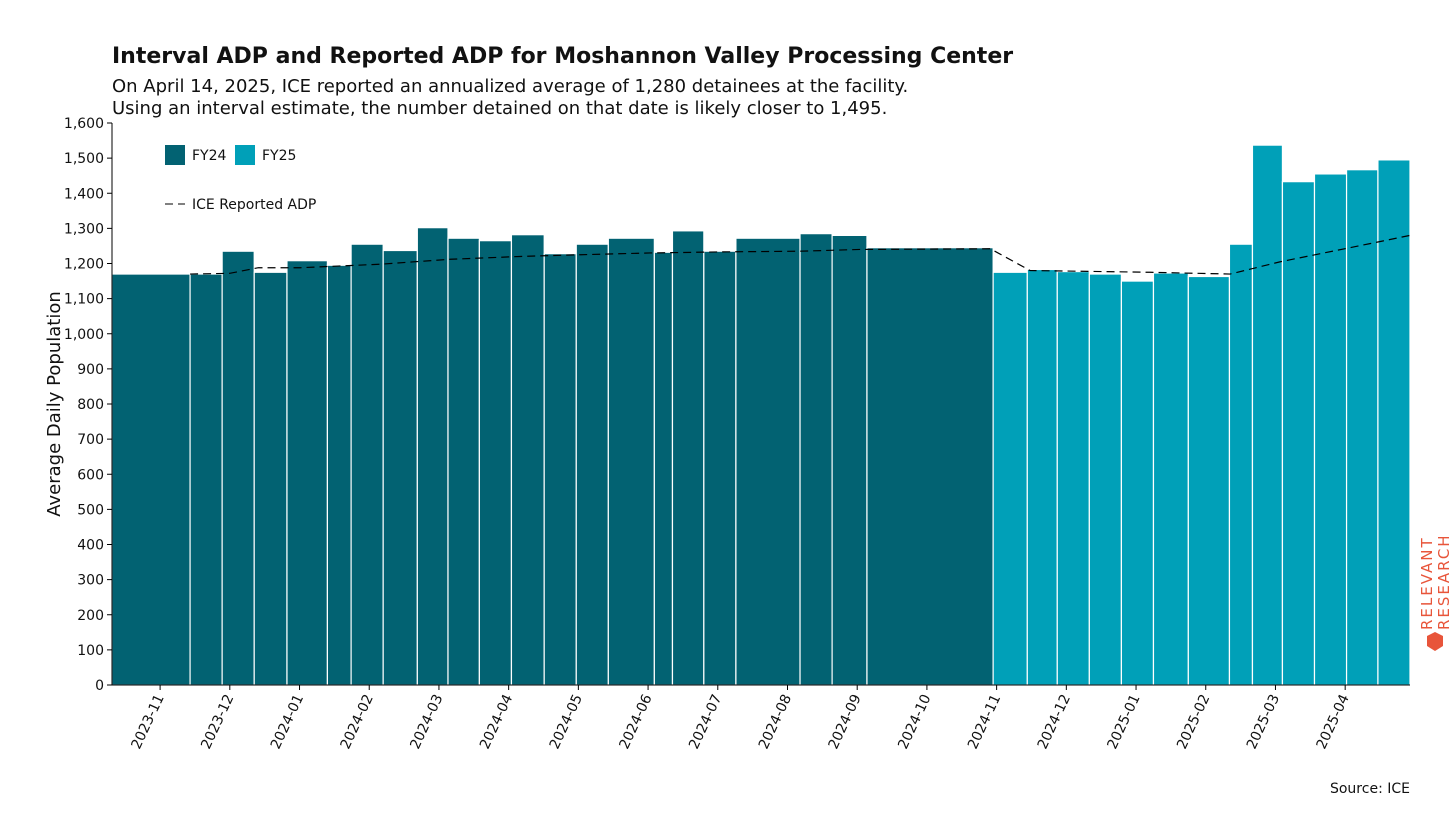 This screenshot has height=819, width=1456. What do you see at coordinates (1123, 722) in the screenshot?
I see `x-tick-label: 2025-01` at bounding box center [1123, 722].